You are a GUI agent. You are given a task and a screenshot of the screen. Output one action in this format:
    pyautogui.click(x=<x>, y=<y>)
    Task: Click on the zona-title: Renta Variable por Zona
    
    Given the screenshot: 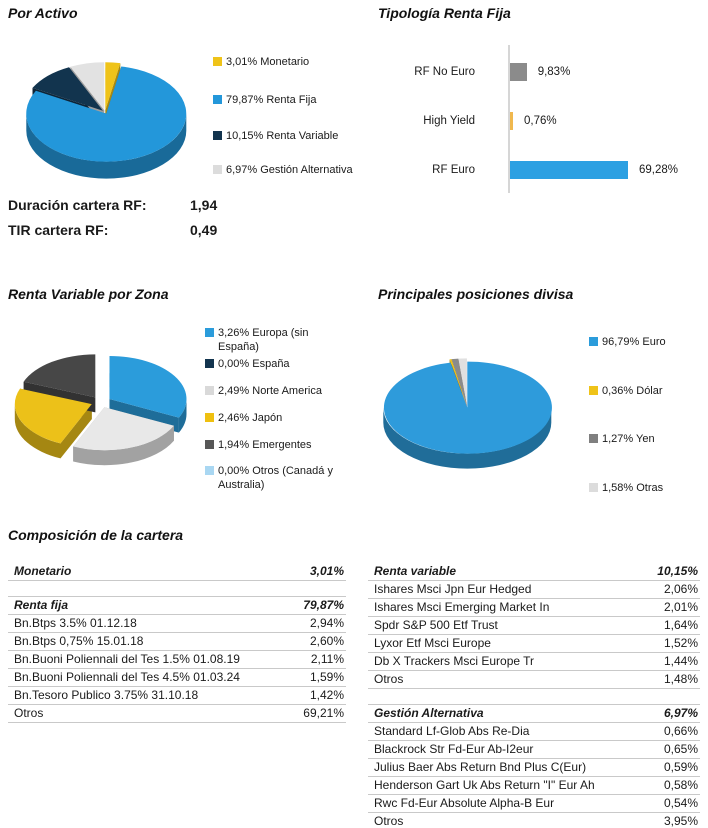 What is the action you would take?
    pyautogui.click(x=88, y=294)
    